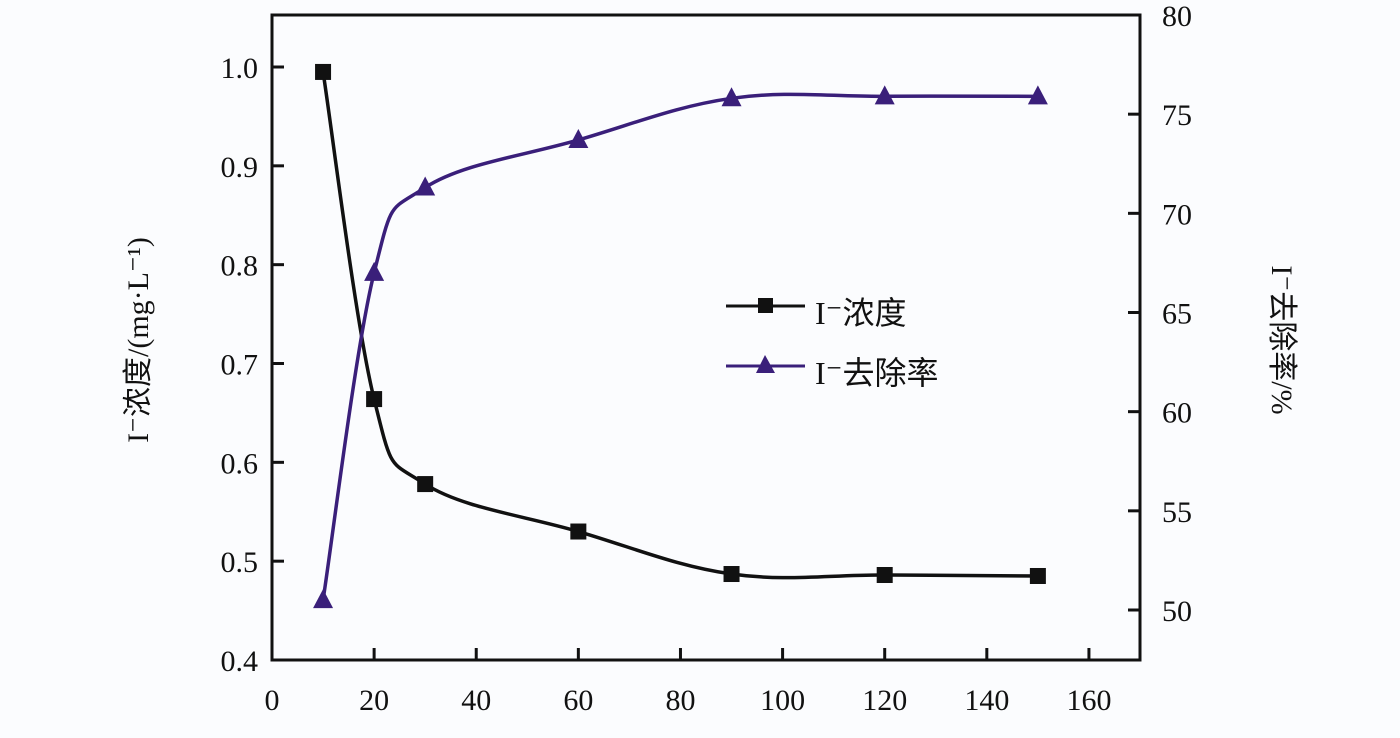  I want to click on right-axis-title: I⁻去除率/%, so click(1281, 339).